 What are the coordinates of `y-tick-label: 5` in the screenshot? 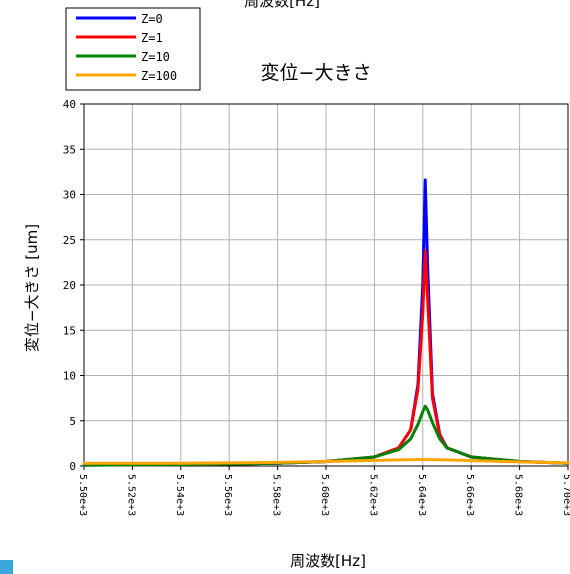 It's located at (72, 421).